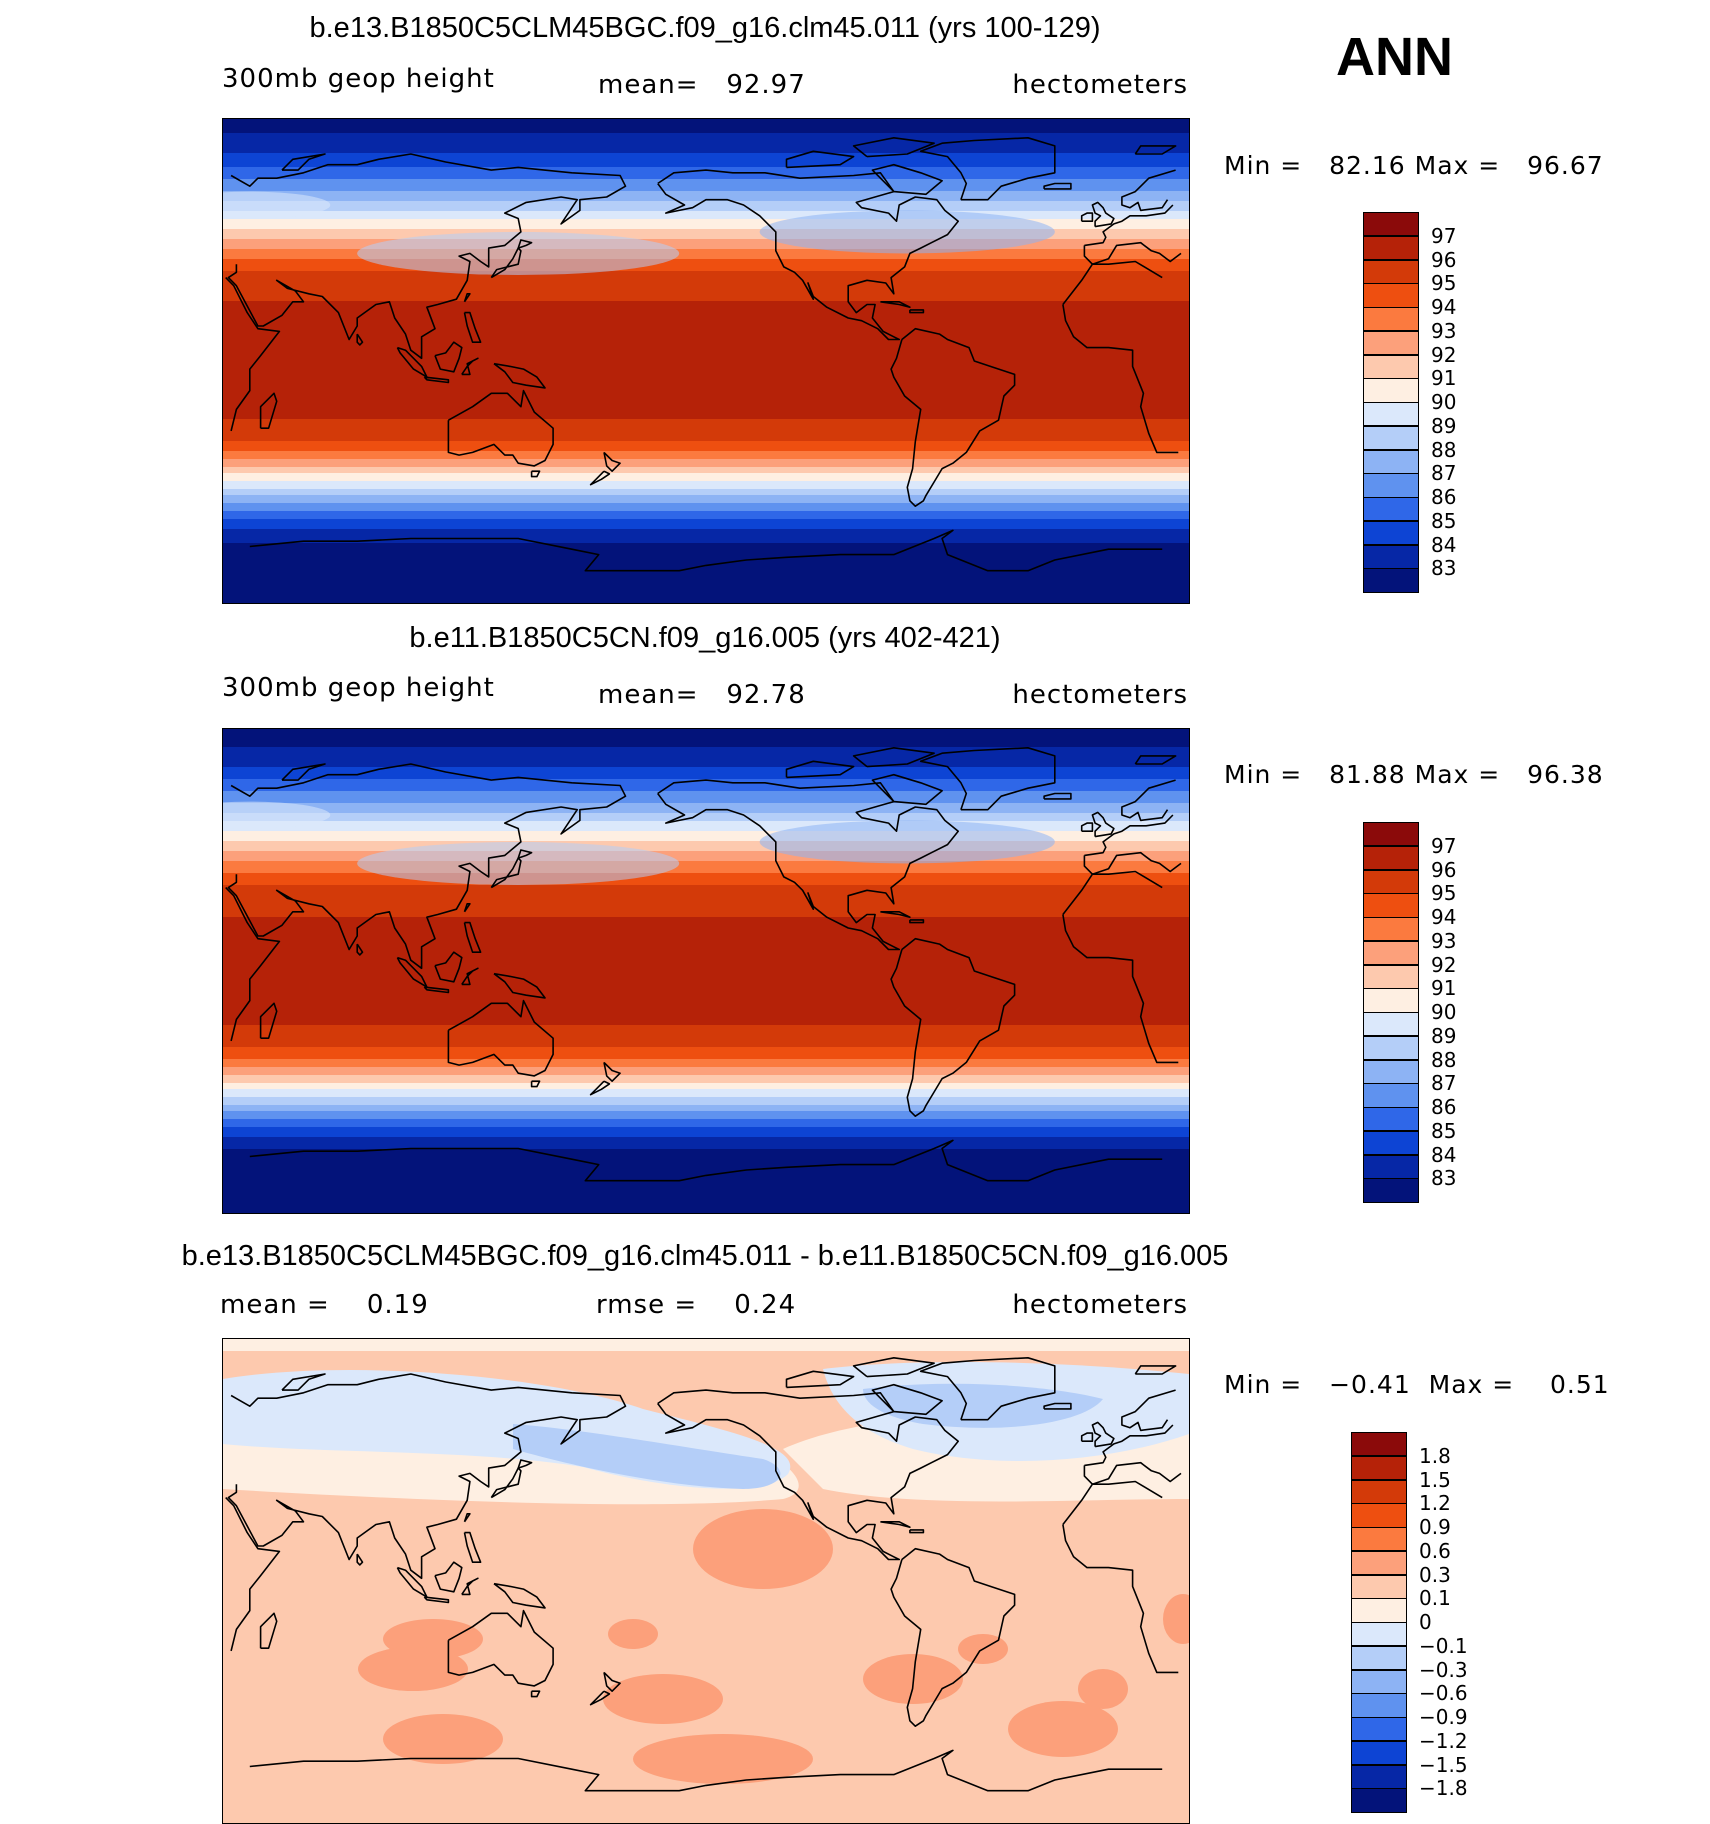 This screenshot has height=1824, width=1710. I want to click on colorbar-tick-label: 97, so click(1444, 845).